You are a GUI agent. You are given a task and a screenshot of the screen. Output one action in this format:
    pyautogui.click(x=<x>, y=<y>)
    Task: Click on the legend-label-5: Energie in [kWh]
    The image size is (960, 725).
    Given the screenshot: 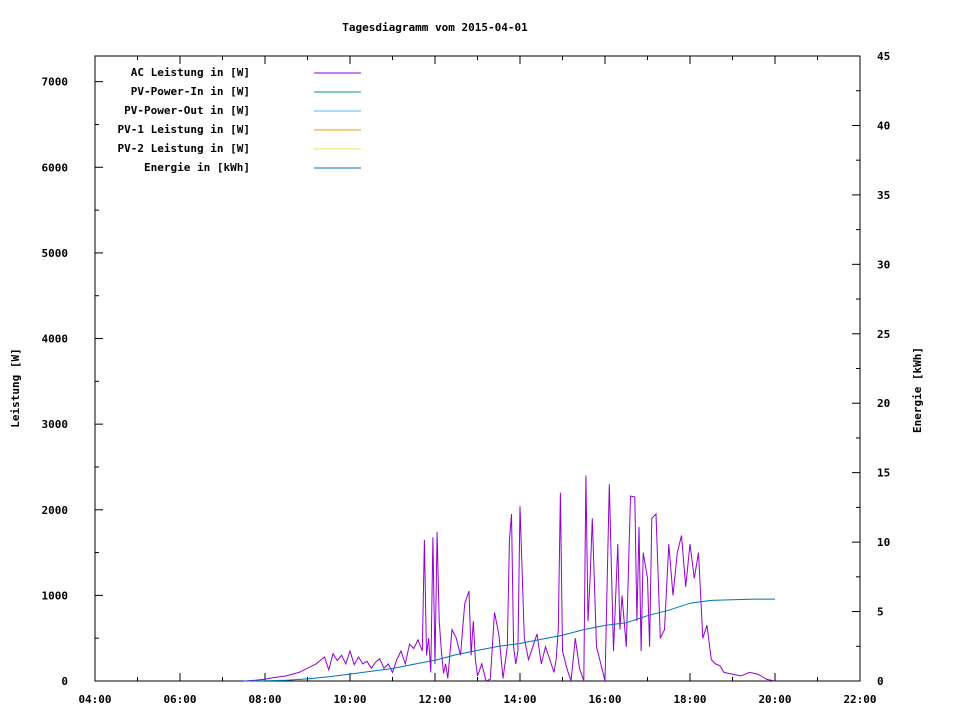 What is the action you would take?
    pyautogui.click(x=197, y=167)
    